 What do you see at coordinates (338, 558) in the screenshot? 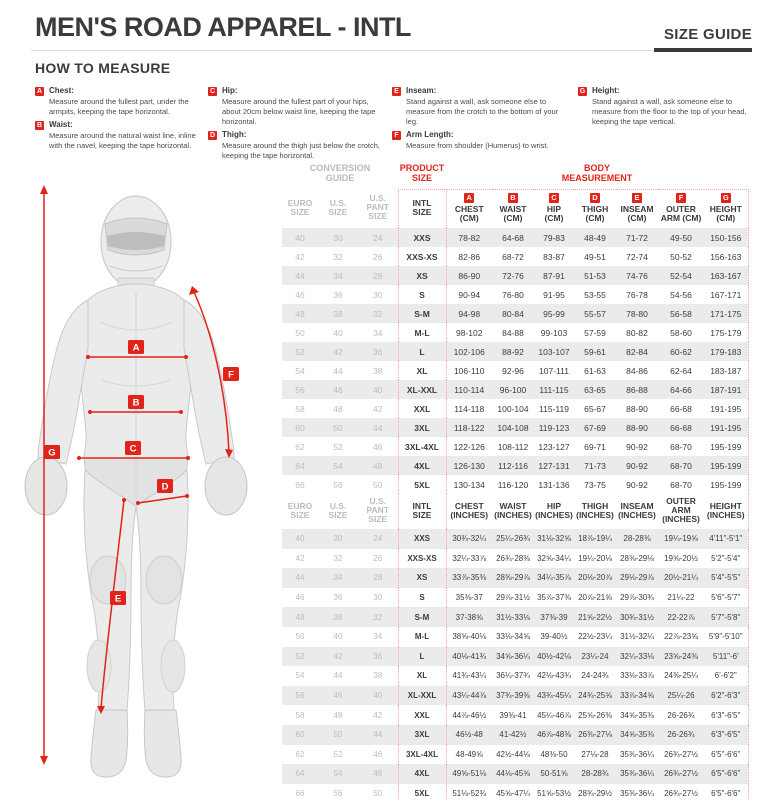
I see `size-cell-us: 32` at bounding box center [338, 558].